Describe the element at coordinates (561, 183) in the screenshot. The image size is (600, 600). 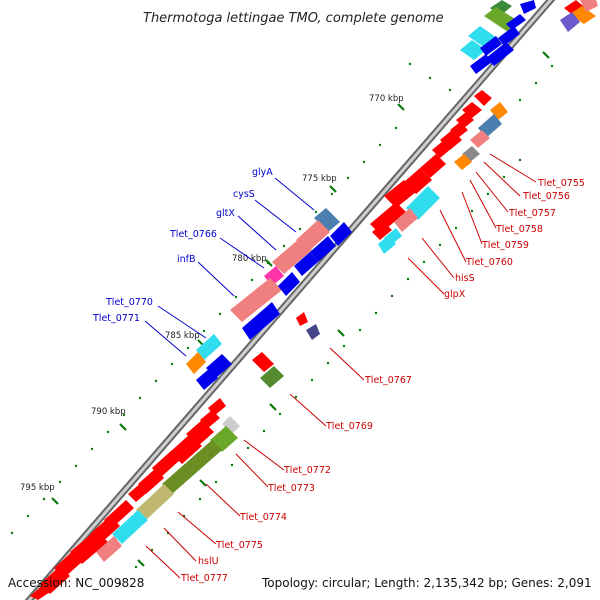
I see `gene-label-Tlet_0755: Tlet_0755` at that location.